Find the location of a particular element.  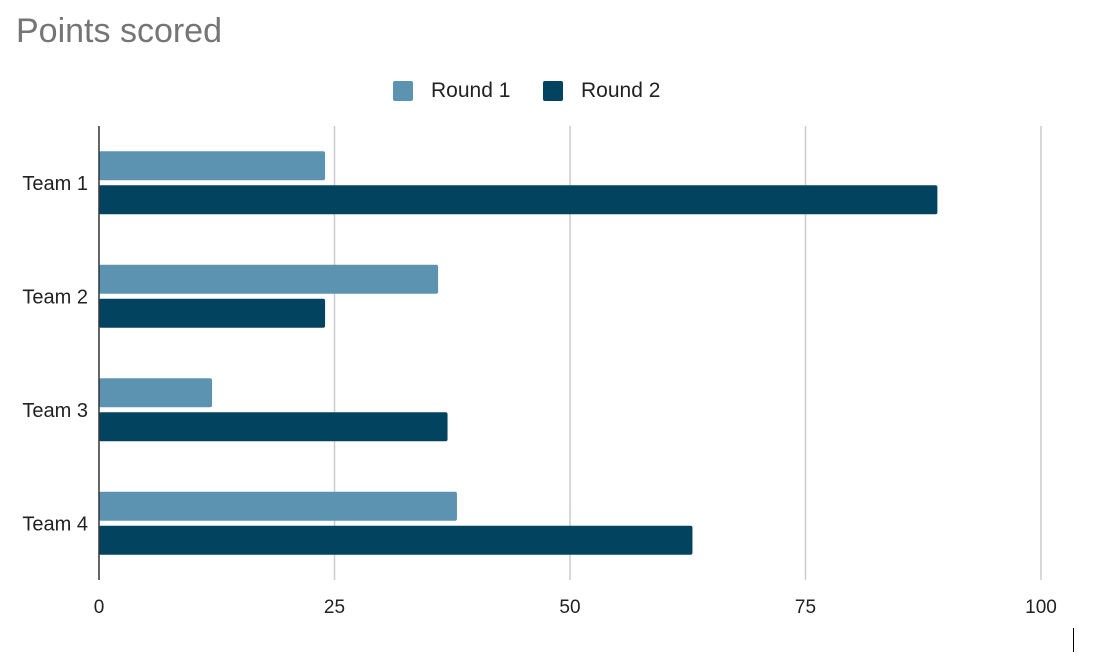

legend: Round 1 Round 2 is located at coordinates (546, 91).